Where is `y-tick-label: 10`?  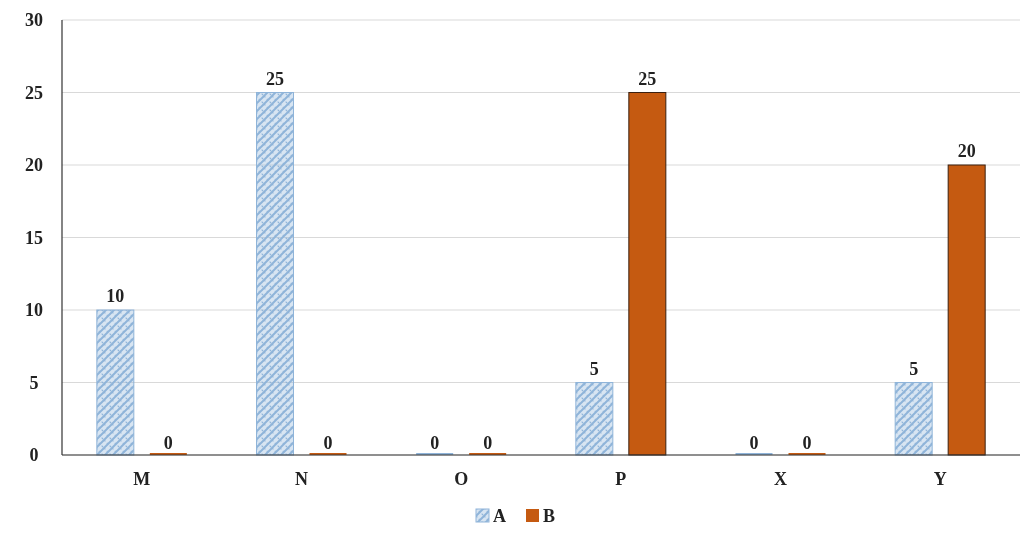 y-tick-label: 10 is located at coordinates (34, 310).